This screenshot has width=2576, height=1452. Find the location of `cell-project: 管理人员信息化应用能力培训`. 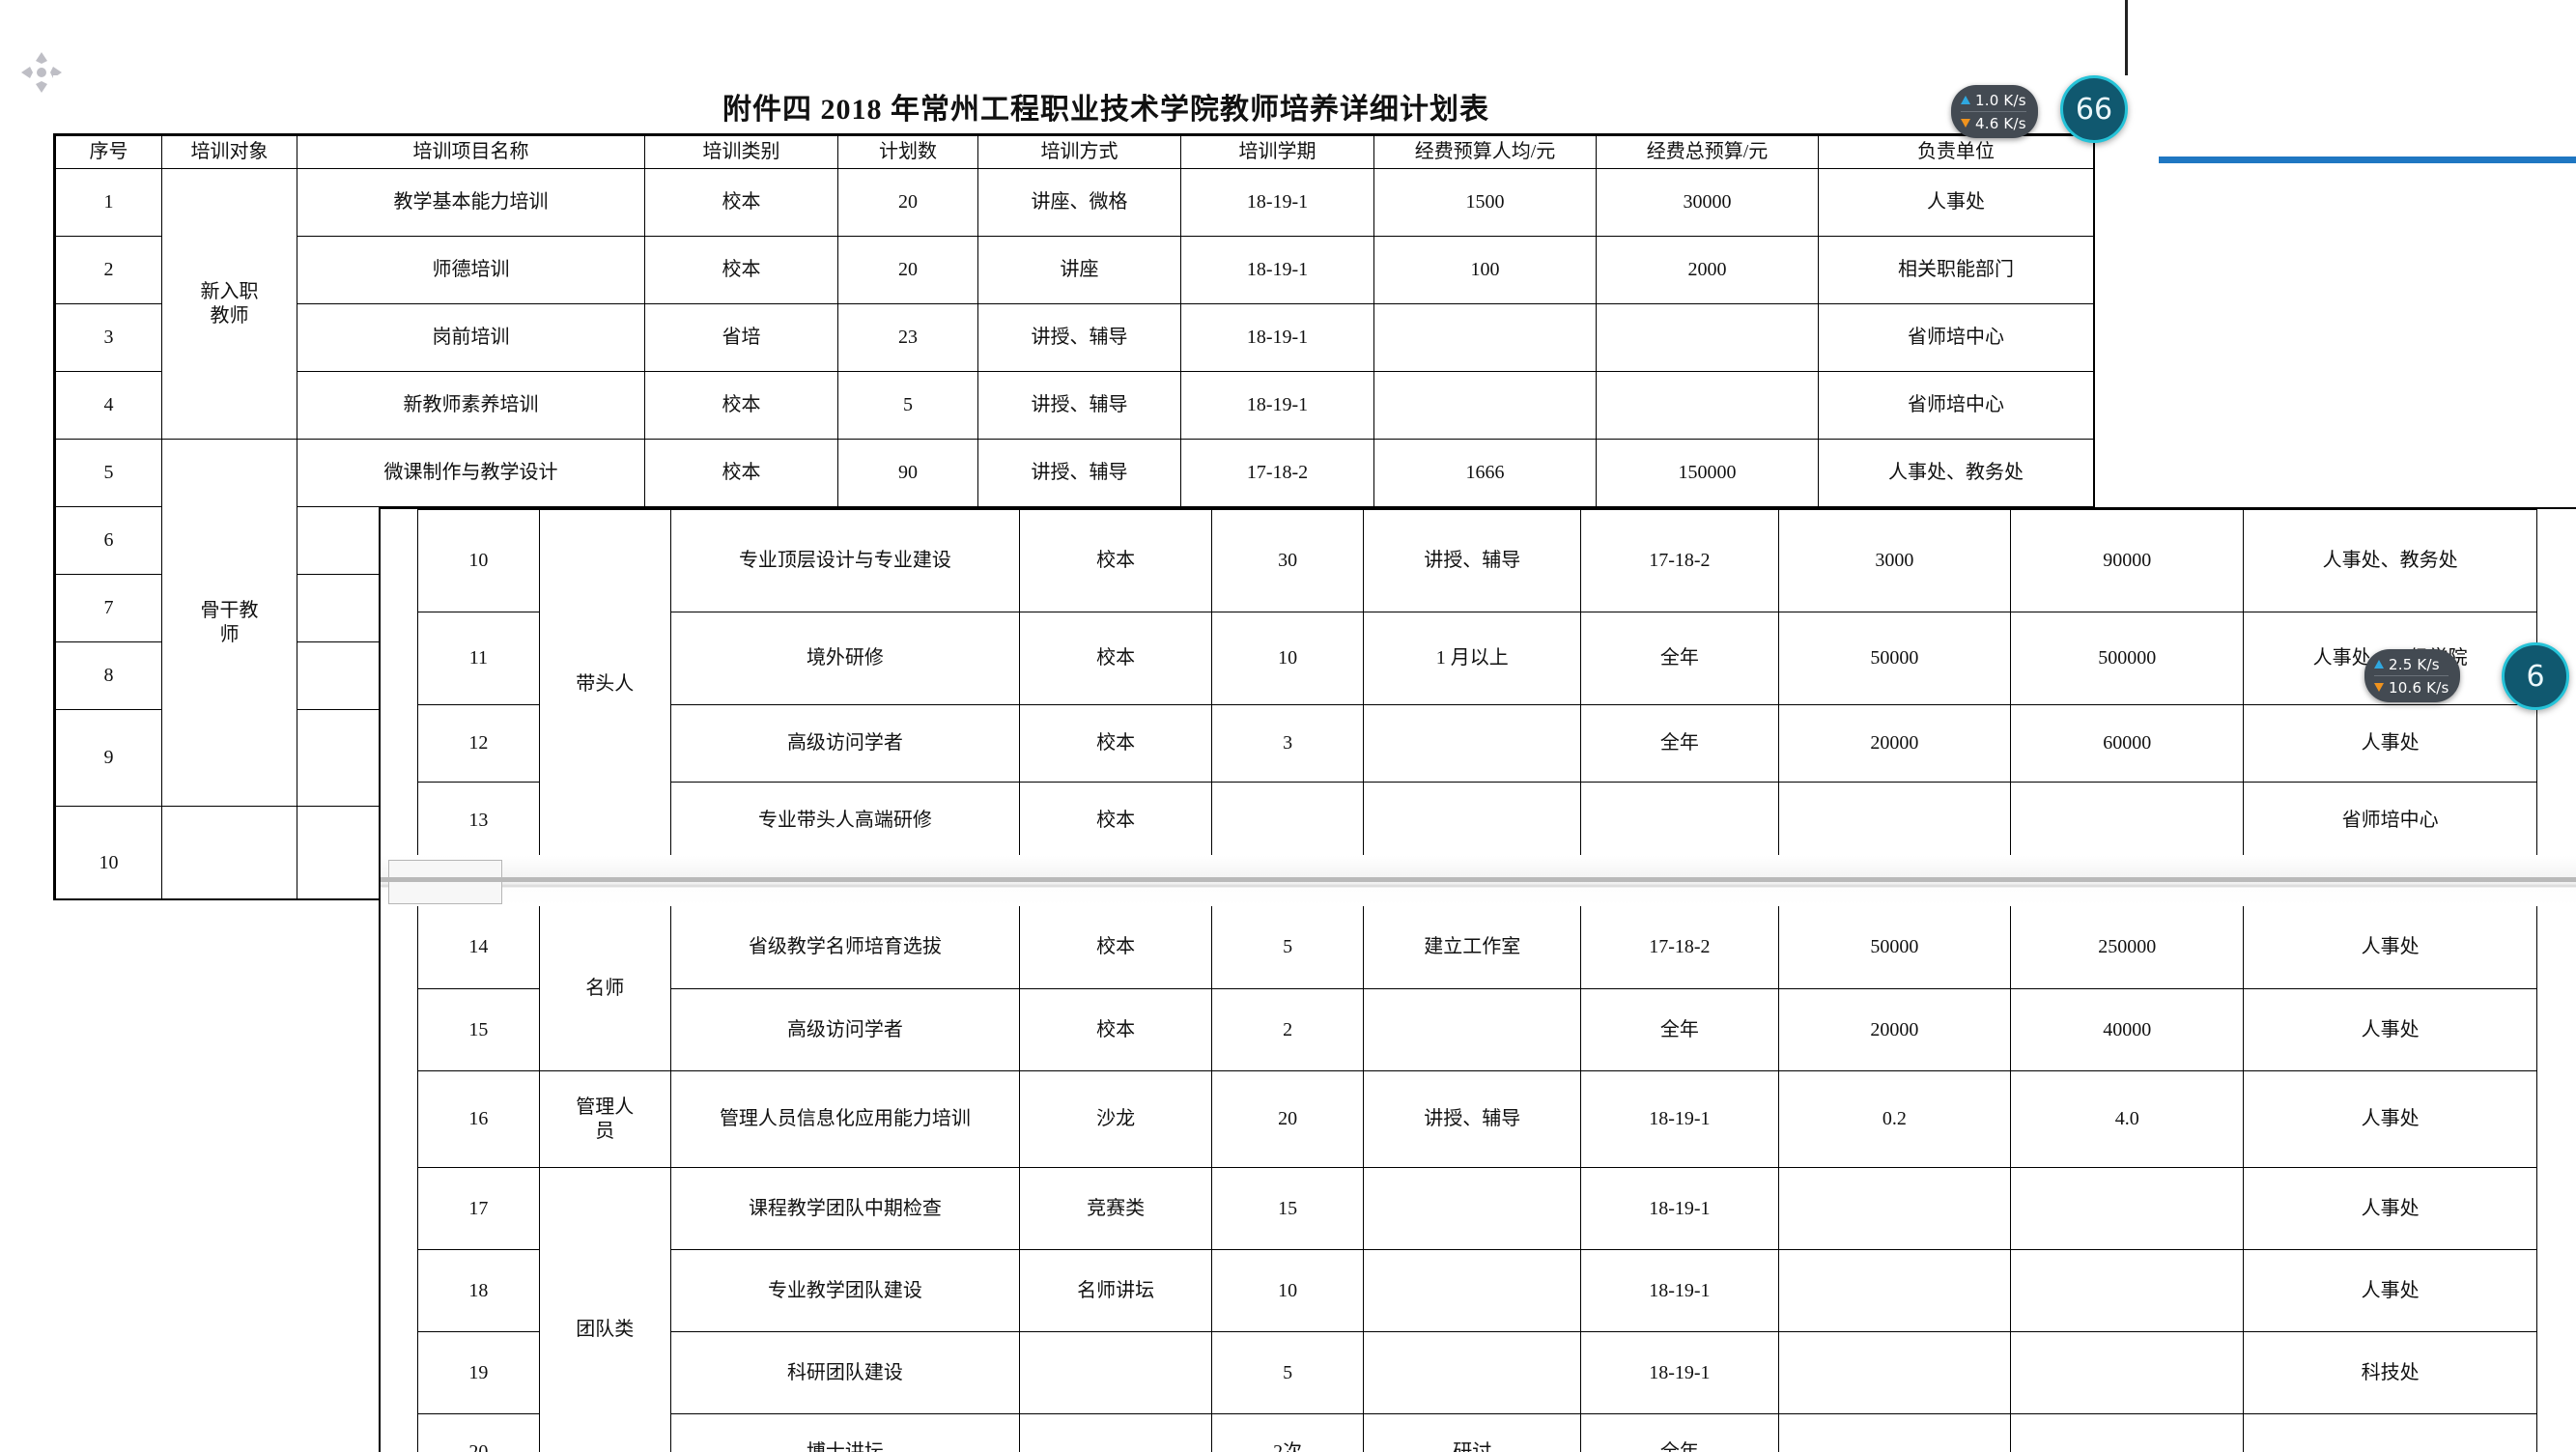

cell-project: 管理人员信息化应用能力培训 is located at coordinates (844, 1119).